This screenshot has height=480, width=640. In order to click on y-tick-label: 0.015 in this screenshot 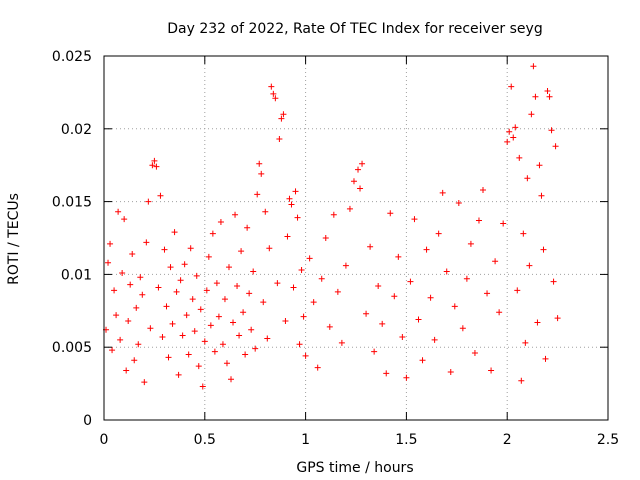, I will do `click(72, 203)`.